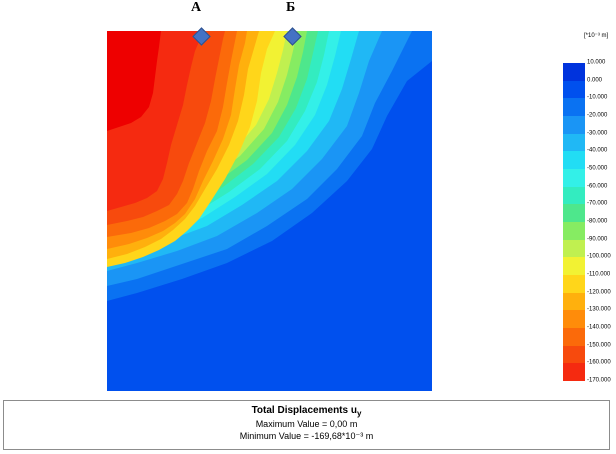 The width and height of the screenshot is (616, 454). I want to click on legend-color-bar, so click(574, 222).